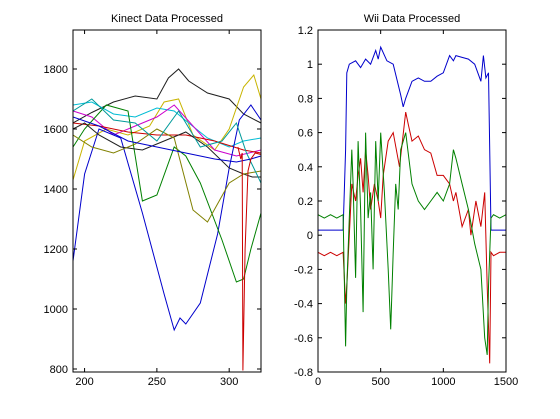  Describe the element at coordinates (506, 382) in the screenshot. I see `x-tick-label-1-3: 1500` at that location.